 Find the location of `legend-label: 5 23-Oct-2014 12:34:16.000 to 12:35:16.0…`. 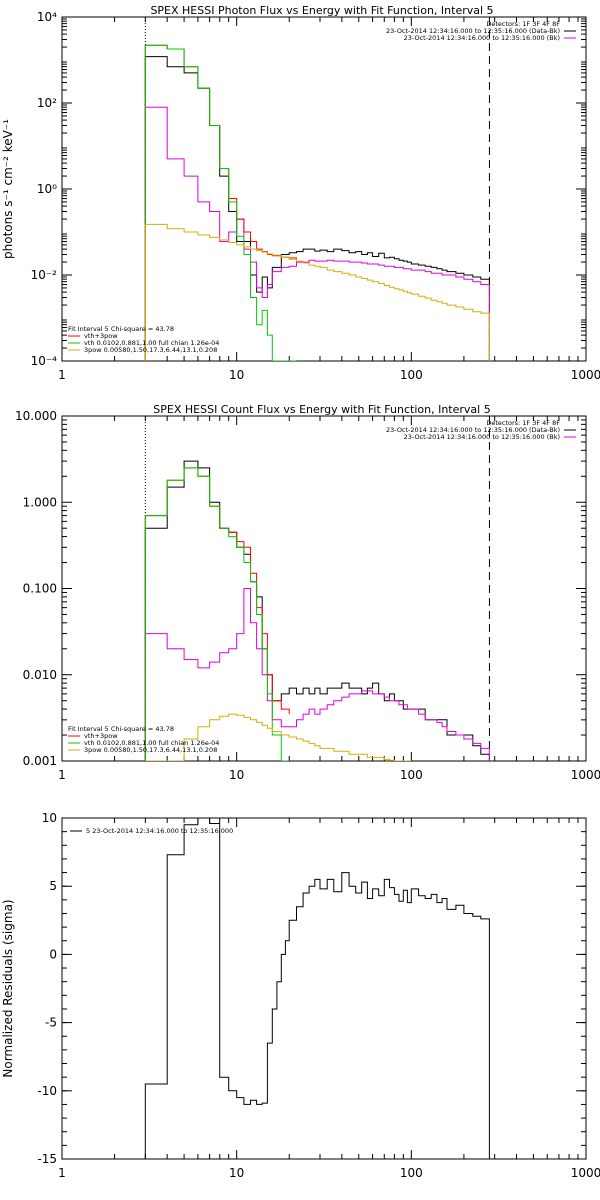

legend-label: 5 23-Oct-2014 12:34:16.000 to 12:35:16.0… is located at coordinates (159, 831).